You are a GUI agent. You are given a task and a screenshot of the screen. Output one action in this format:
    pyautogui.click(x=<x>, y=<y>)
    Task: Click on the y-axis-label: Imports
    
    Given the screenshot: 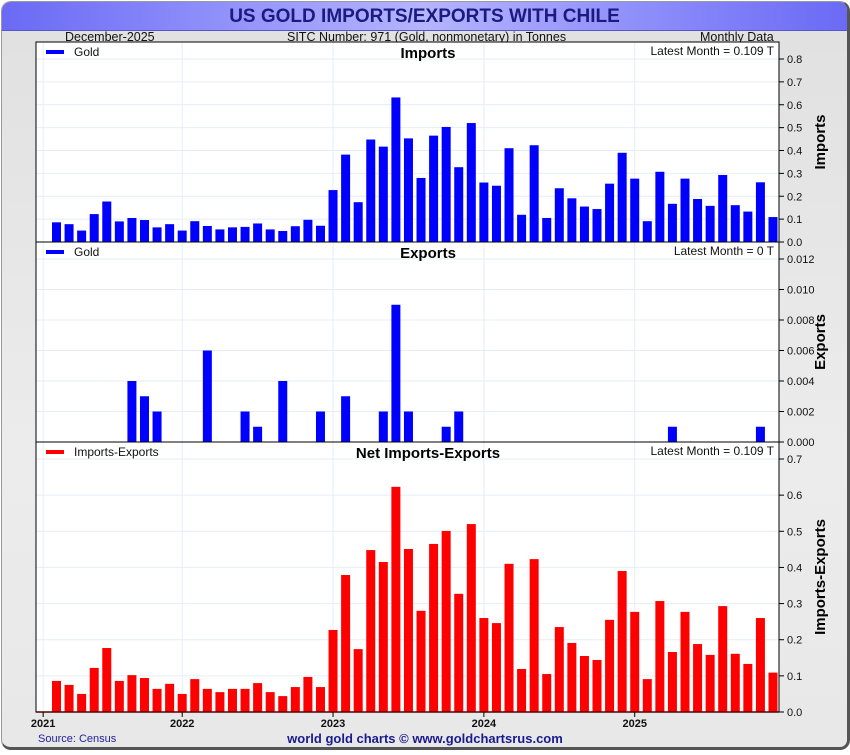 What is the action you would take?
    pyautogui.click(x=820, y=141)
    